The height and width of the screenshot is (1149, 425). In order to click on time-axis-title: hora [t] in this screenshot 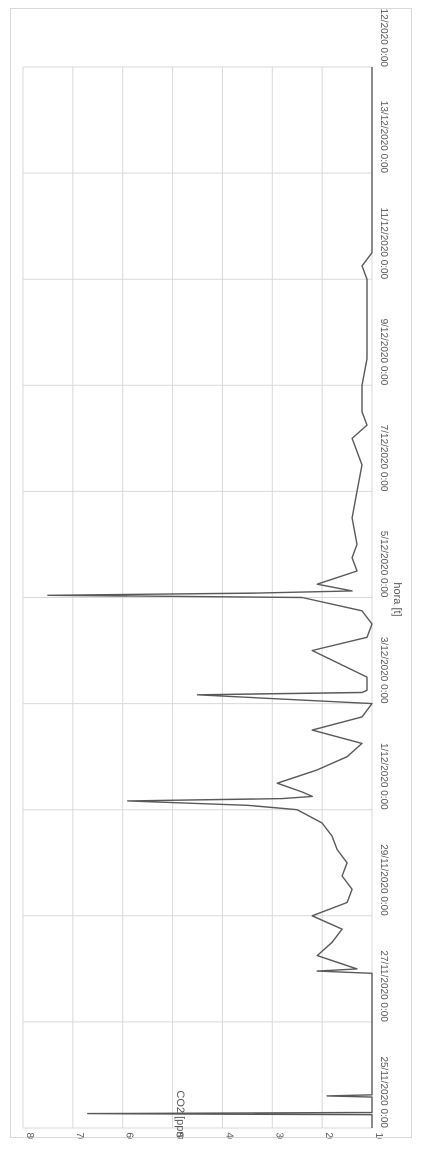, I will do `click(397, 599)`.